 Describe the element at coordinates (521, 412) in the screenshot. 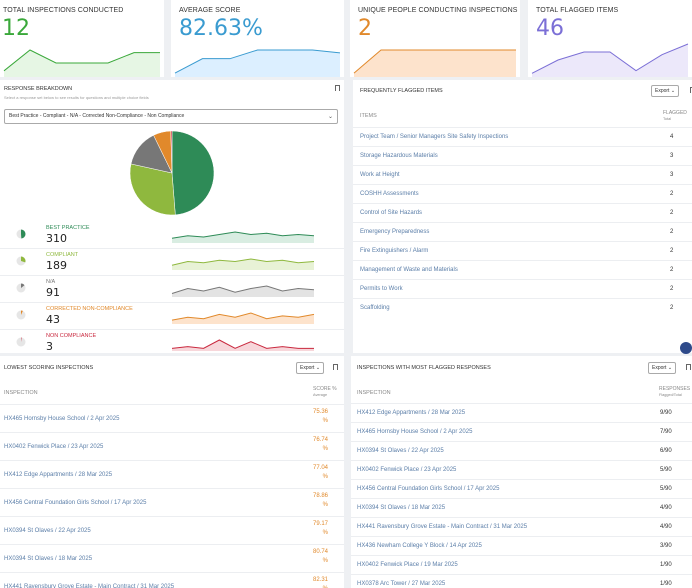

I see `table-row: HX412 Edge Appartments / 28 Mar 2025 9/90` at that location.